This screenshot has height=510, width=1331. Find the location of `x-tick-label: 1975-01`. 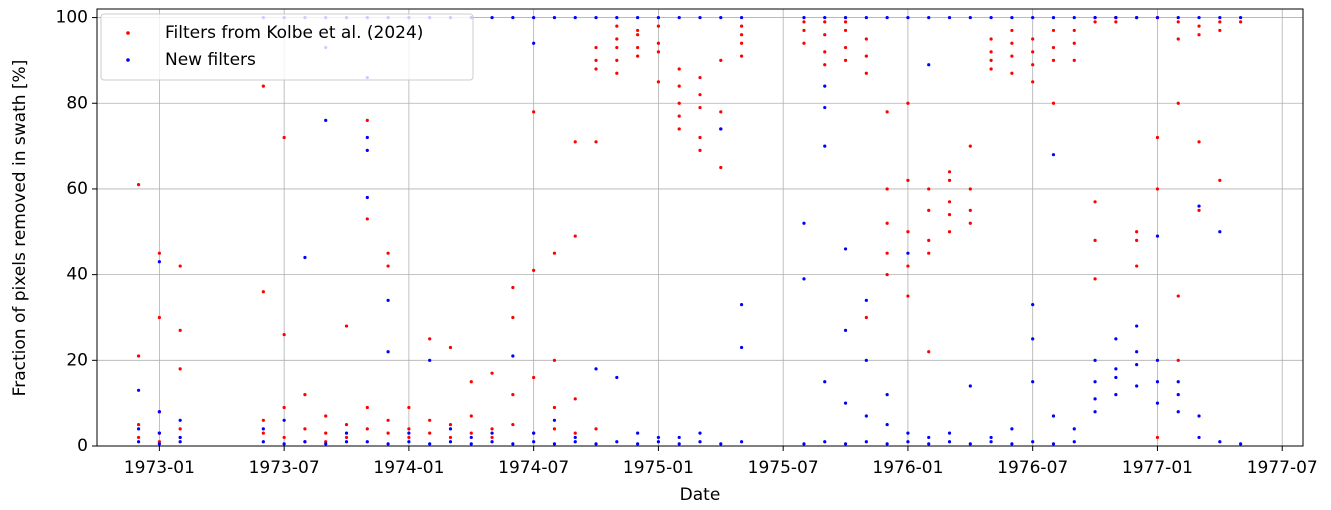

x-tick-label: 1975-01 is located at coordinates (658, 468).